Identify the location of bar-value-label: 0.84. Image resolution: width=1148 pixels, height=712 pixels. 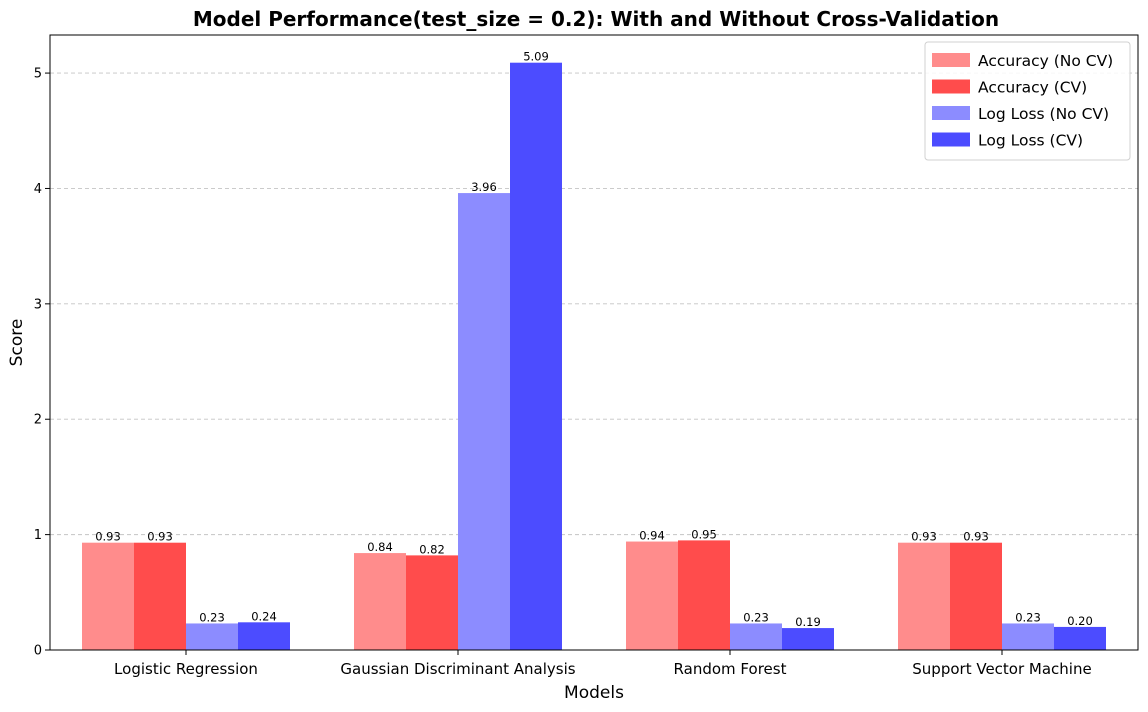
(380, 547).